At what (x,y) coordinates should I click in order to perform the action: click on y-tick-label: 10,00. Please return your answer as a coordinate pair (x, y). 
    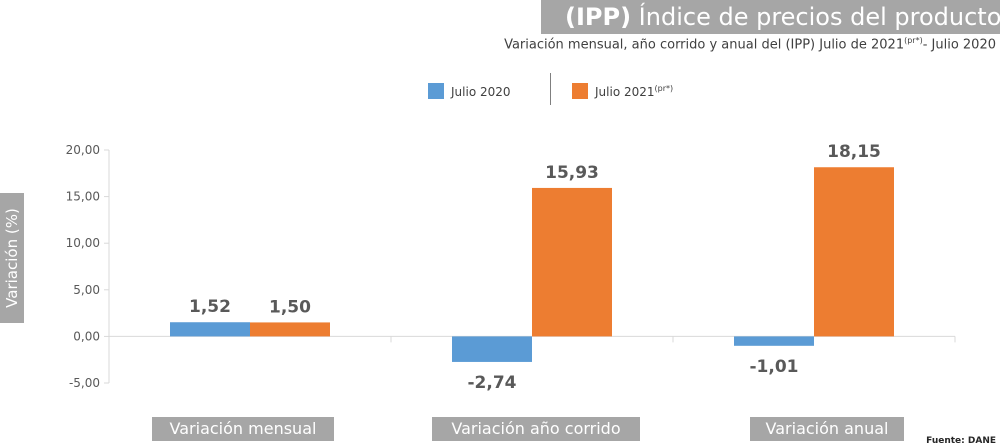
    Looking at the image, I should click on (83, 243).